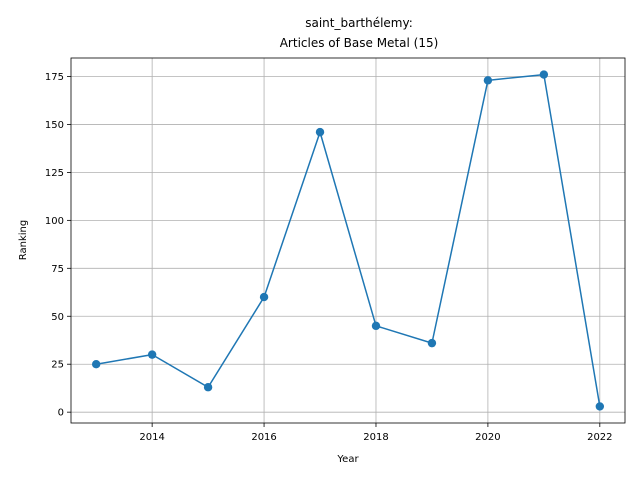 The image size is (640, 480). What do you see at coordinates (151, 437) in the screenshot?
I see `x-tick-label: 2014` at bounding box center [151, 437].